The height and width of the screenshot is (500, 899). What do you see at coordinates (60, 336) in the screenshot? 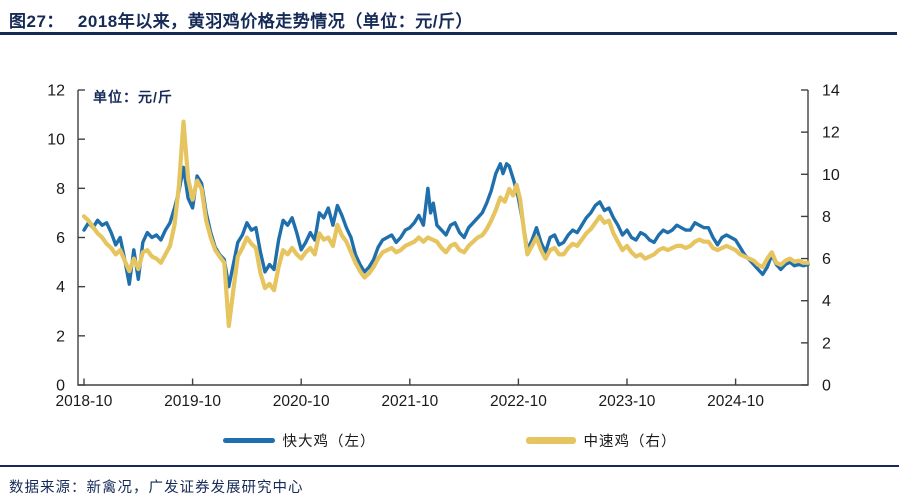
I see `y-left-tick-label: 2` at bounding box center [60, 336].